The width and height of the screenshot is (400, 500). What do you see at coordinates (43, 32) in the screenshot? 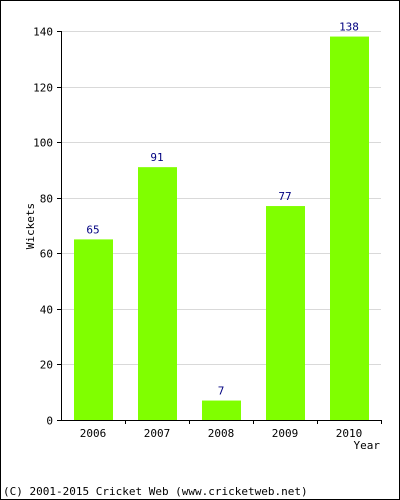
I see `y-tick-label: 140` at bounding box center [43, 32].